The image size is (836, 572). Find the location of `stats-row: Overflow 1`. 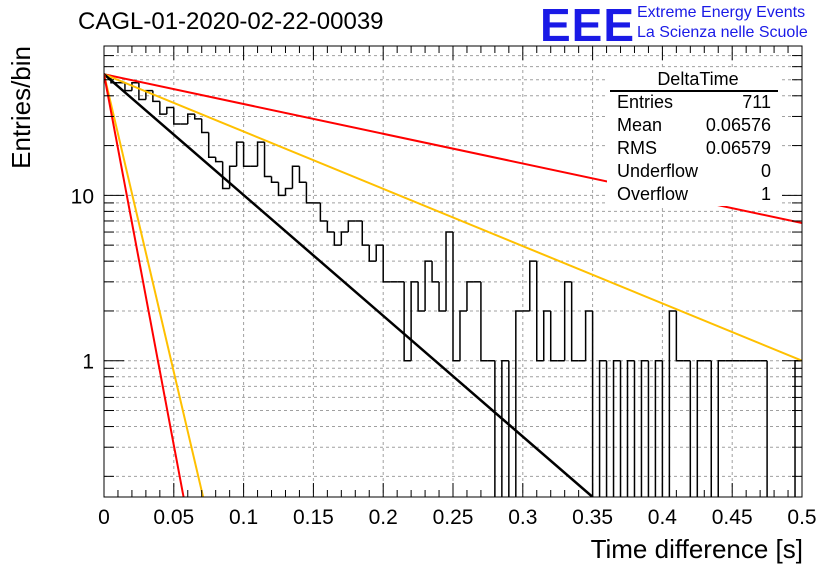

stats-row: Overflow 1 is located at coordinates (693, 194).